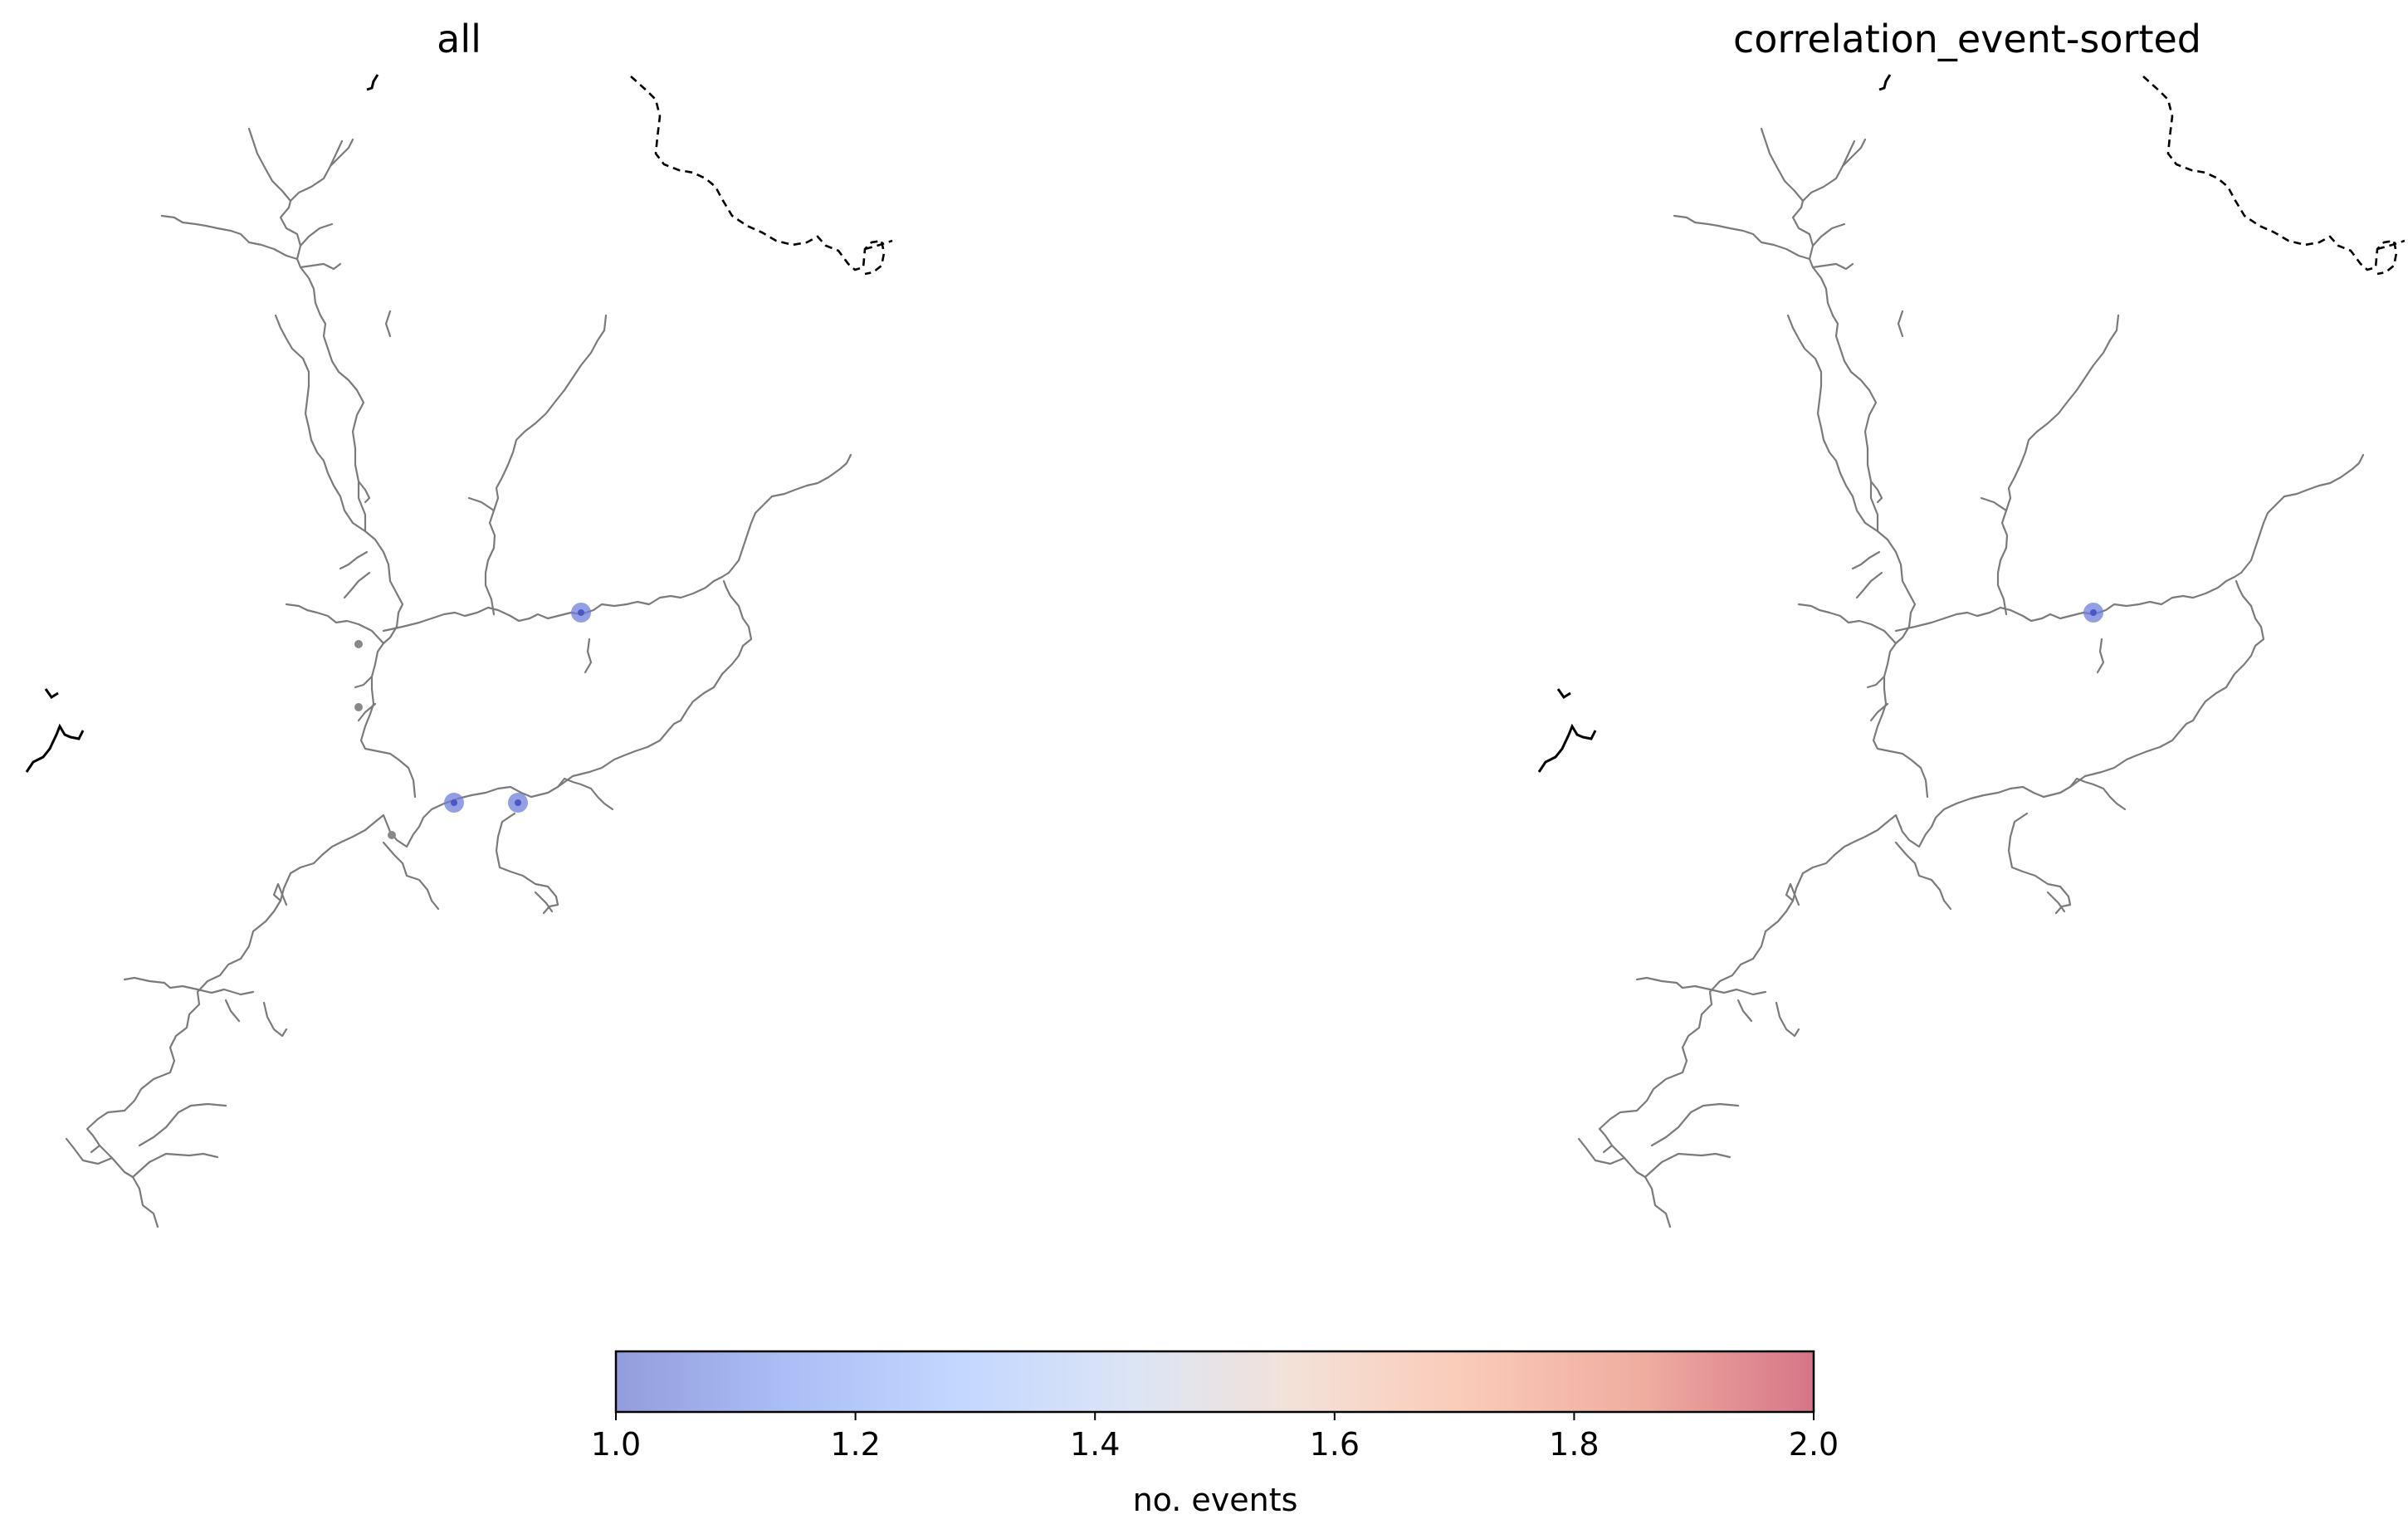 Image resolution: width=2408 pixels, height=1529 pixels. Describe the element at coordinates (1095, 1444) in the screenshot. I see `colorbar-tick-label: 1.4` at that location.